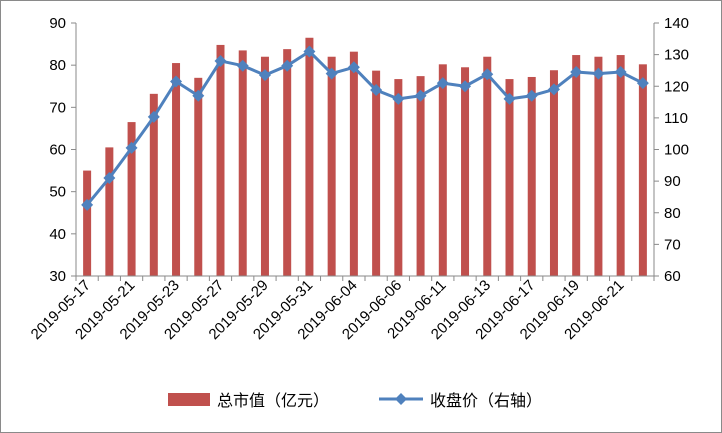  Describe the element at coordinates (189, 399) in the screenshot. I see `legend-swatch-market-cap` at that location.